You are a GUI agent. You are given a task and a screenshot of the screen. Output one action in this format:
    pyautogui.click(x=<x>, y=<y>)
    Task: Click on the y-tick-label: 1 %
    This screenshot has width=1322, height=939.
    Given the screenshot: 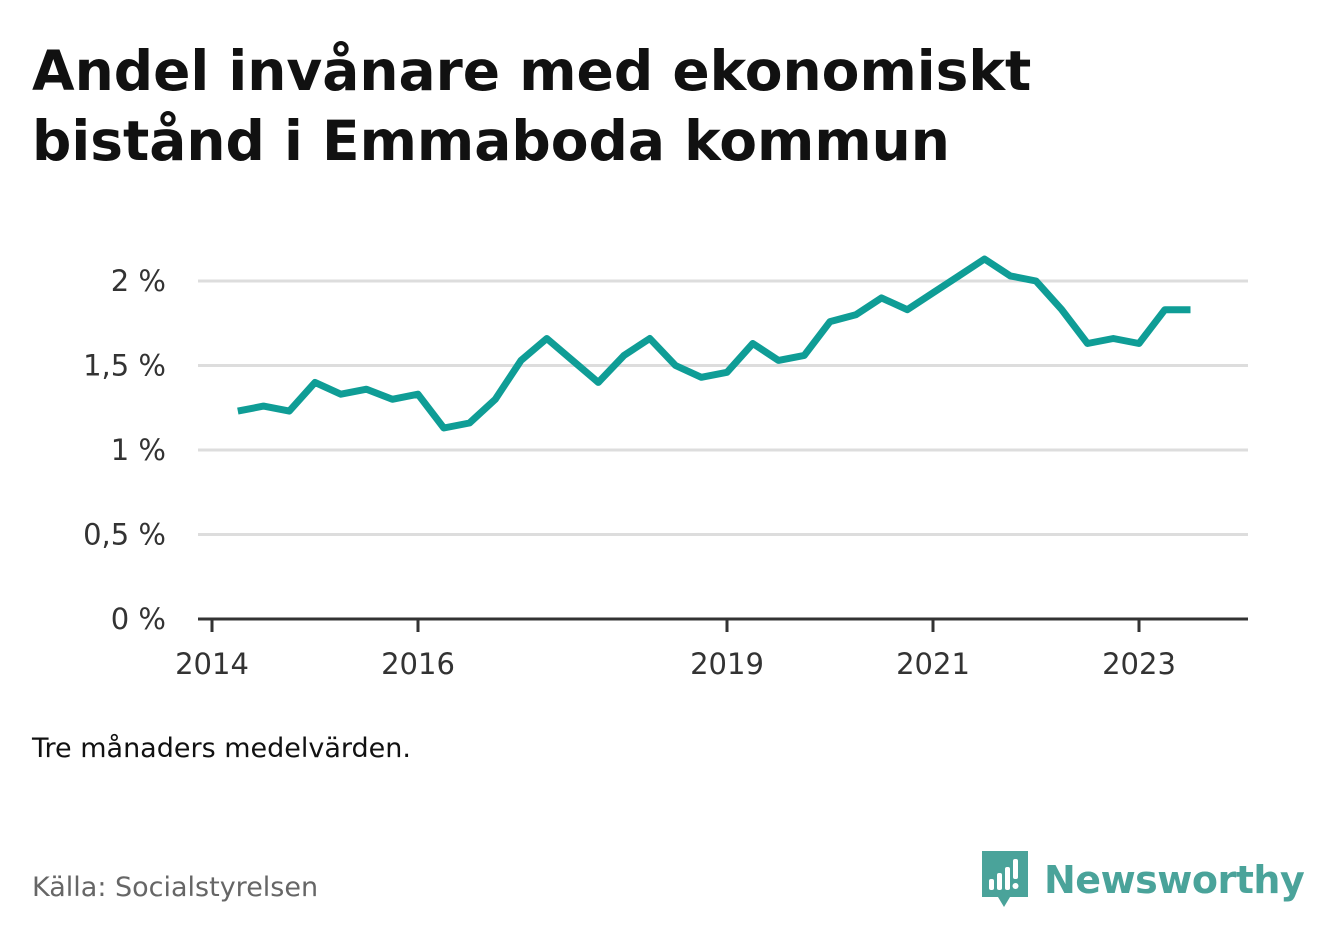 What is the action you would take?
    pyautogui.click(x=138, y=450)
    